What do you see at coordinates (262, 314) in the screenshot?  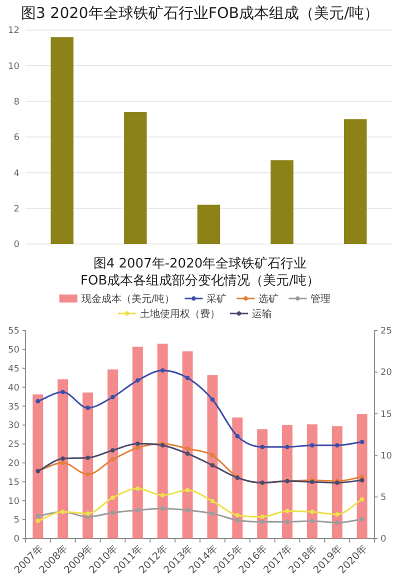 I see `legend-label: 运输` at bounding box center [262, 314].